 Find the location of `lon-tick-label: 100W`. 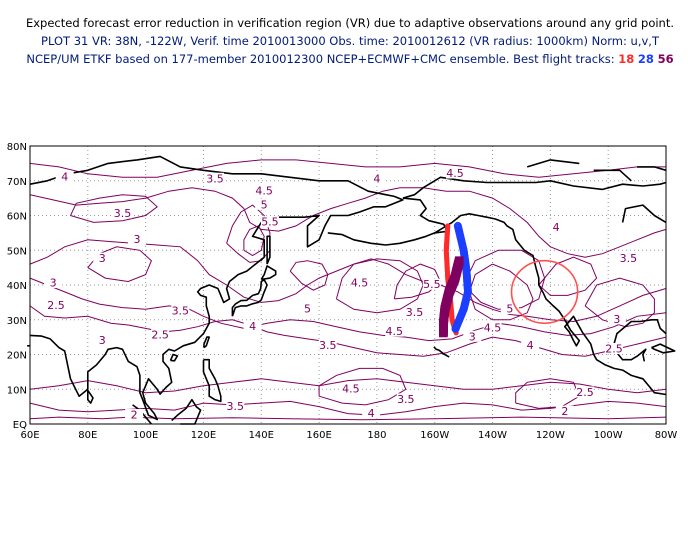

lon-tick-label: 100W is located at coordinates (608, 435).